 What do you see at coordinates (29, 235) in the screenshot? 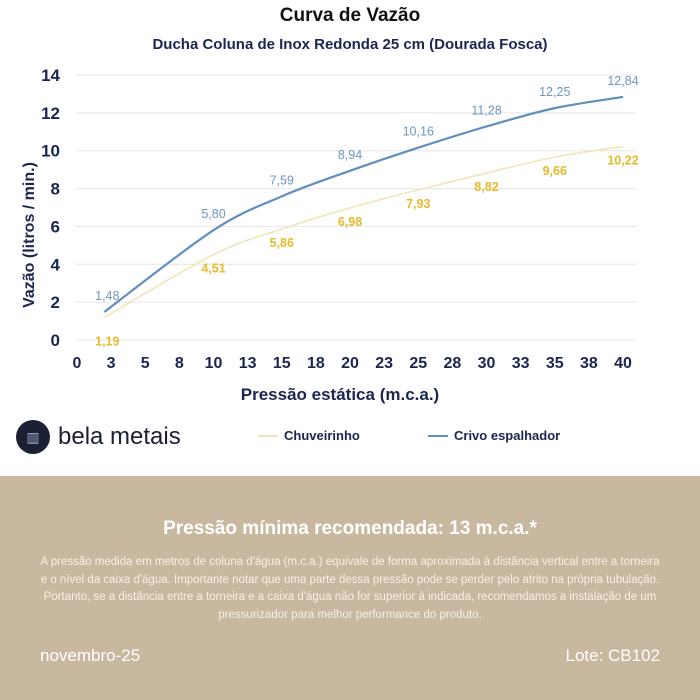
I see `y-axis-label: Vazão (litros / min.)` at bounding box center [29, 235].